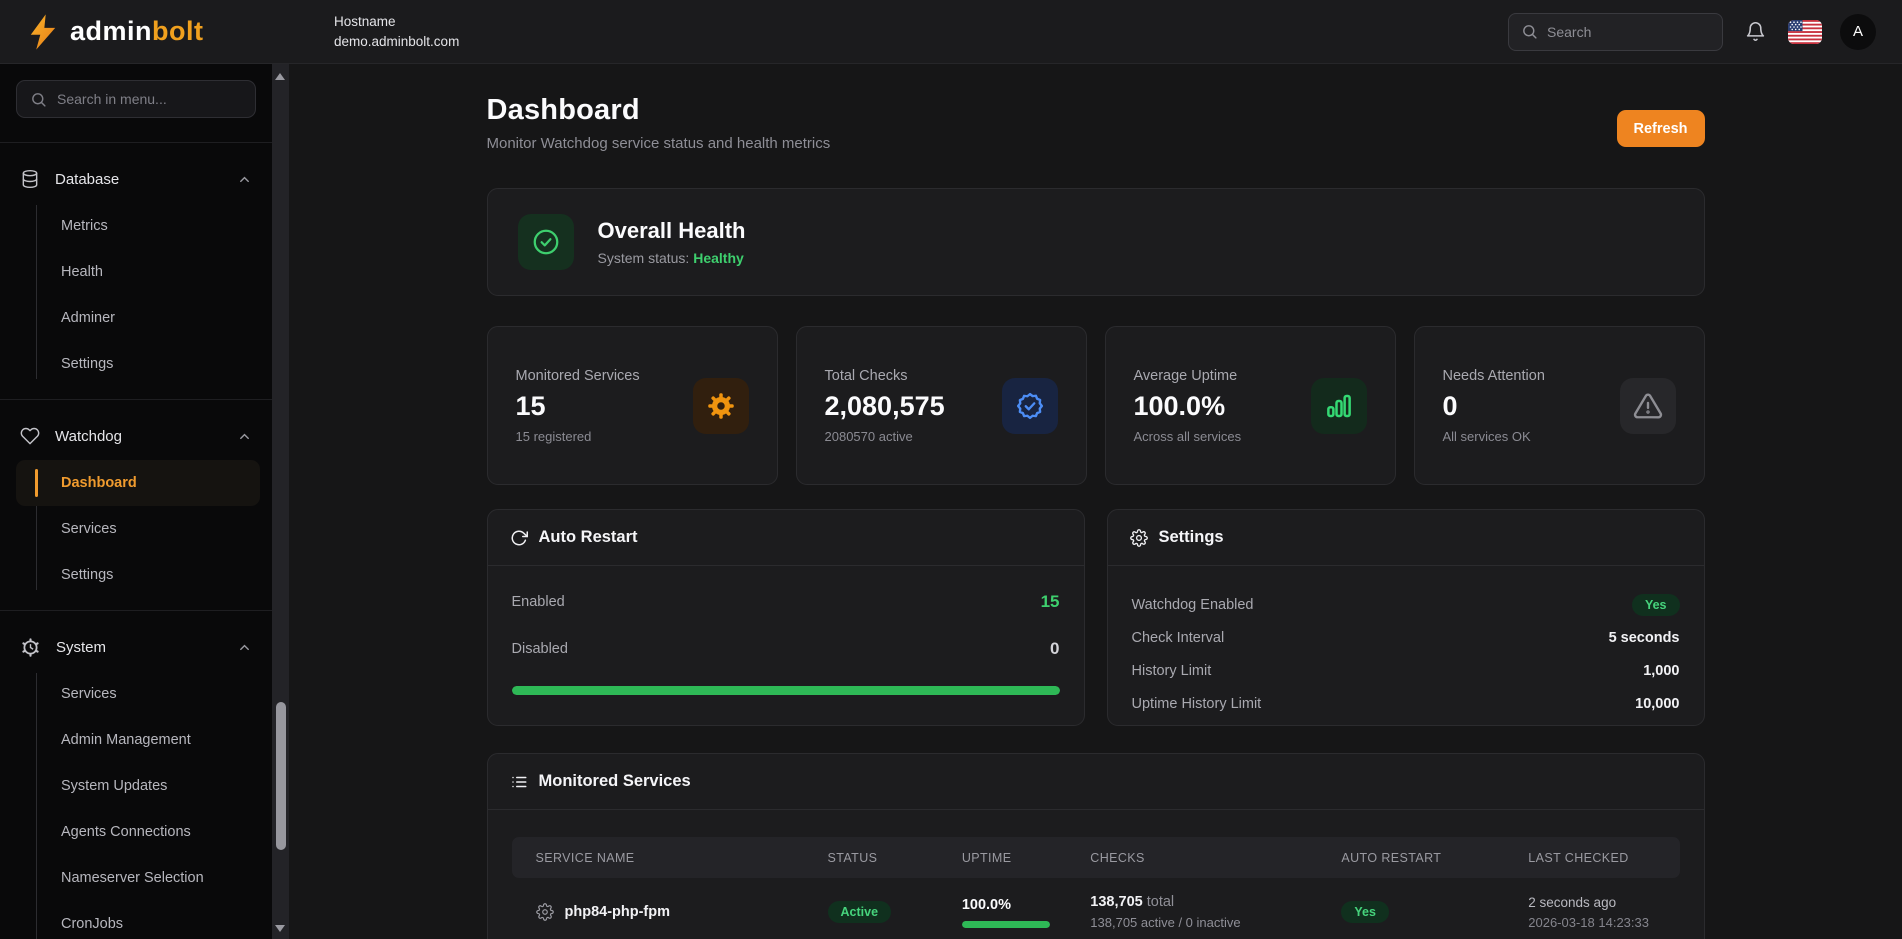 The width and height of the screenshot is (1902, 939). I want to click on auto-restart-progress-fill, so click(785, 690).